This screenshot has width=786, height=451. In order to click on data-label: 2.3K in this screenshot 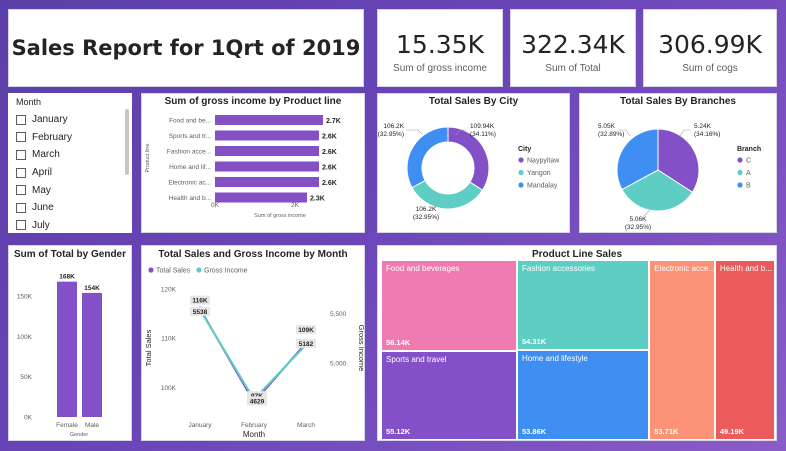, I will do `click(317, 199)`.